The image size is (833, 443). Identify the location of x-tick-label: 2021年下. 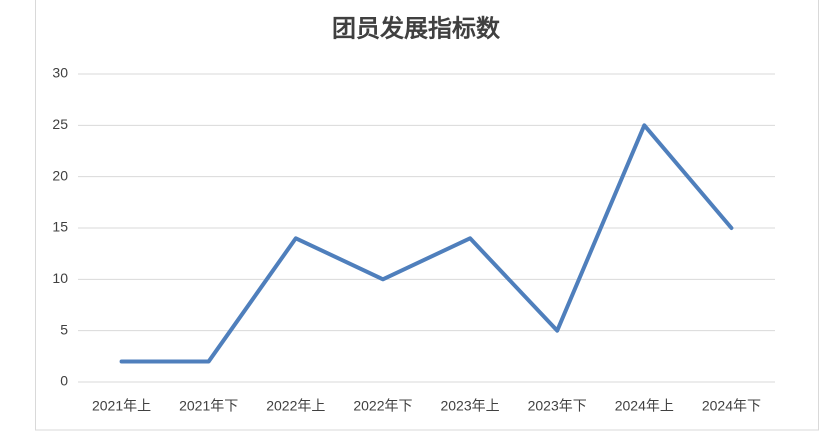
(208, 406).